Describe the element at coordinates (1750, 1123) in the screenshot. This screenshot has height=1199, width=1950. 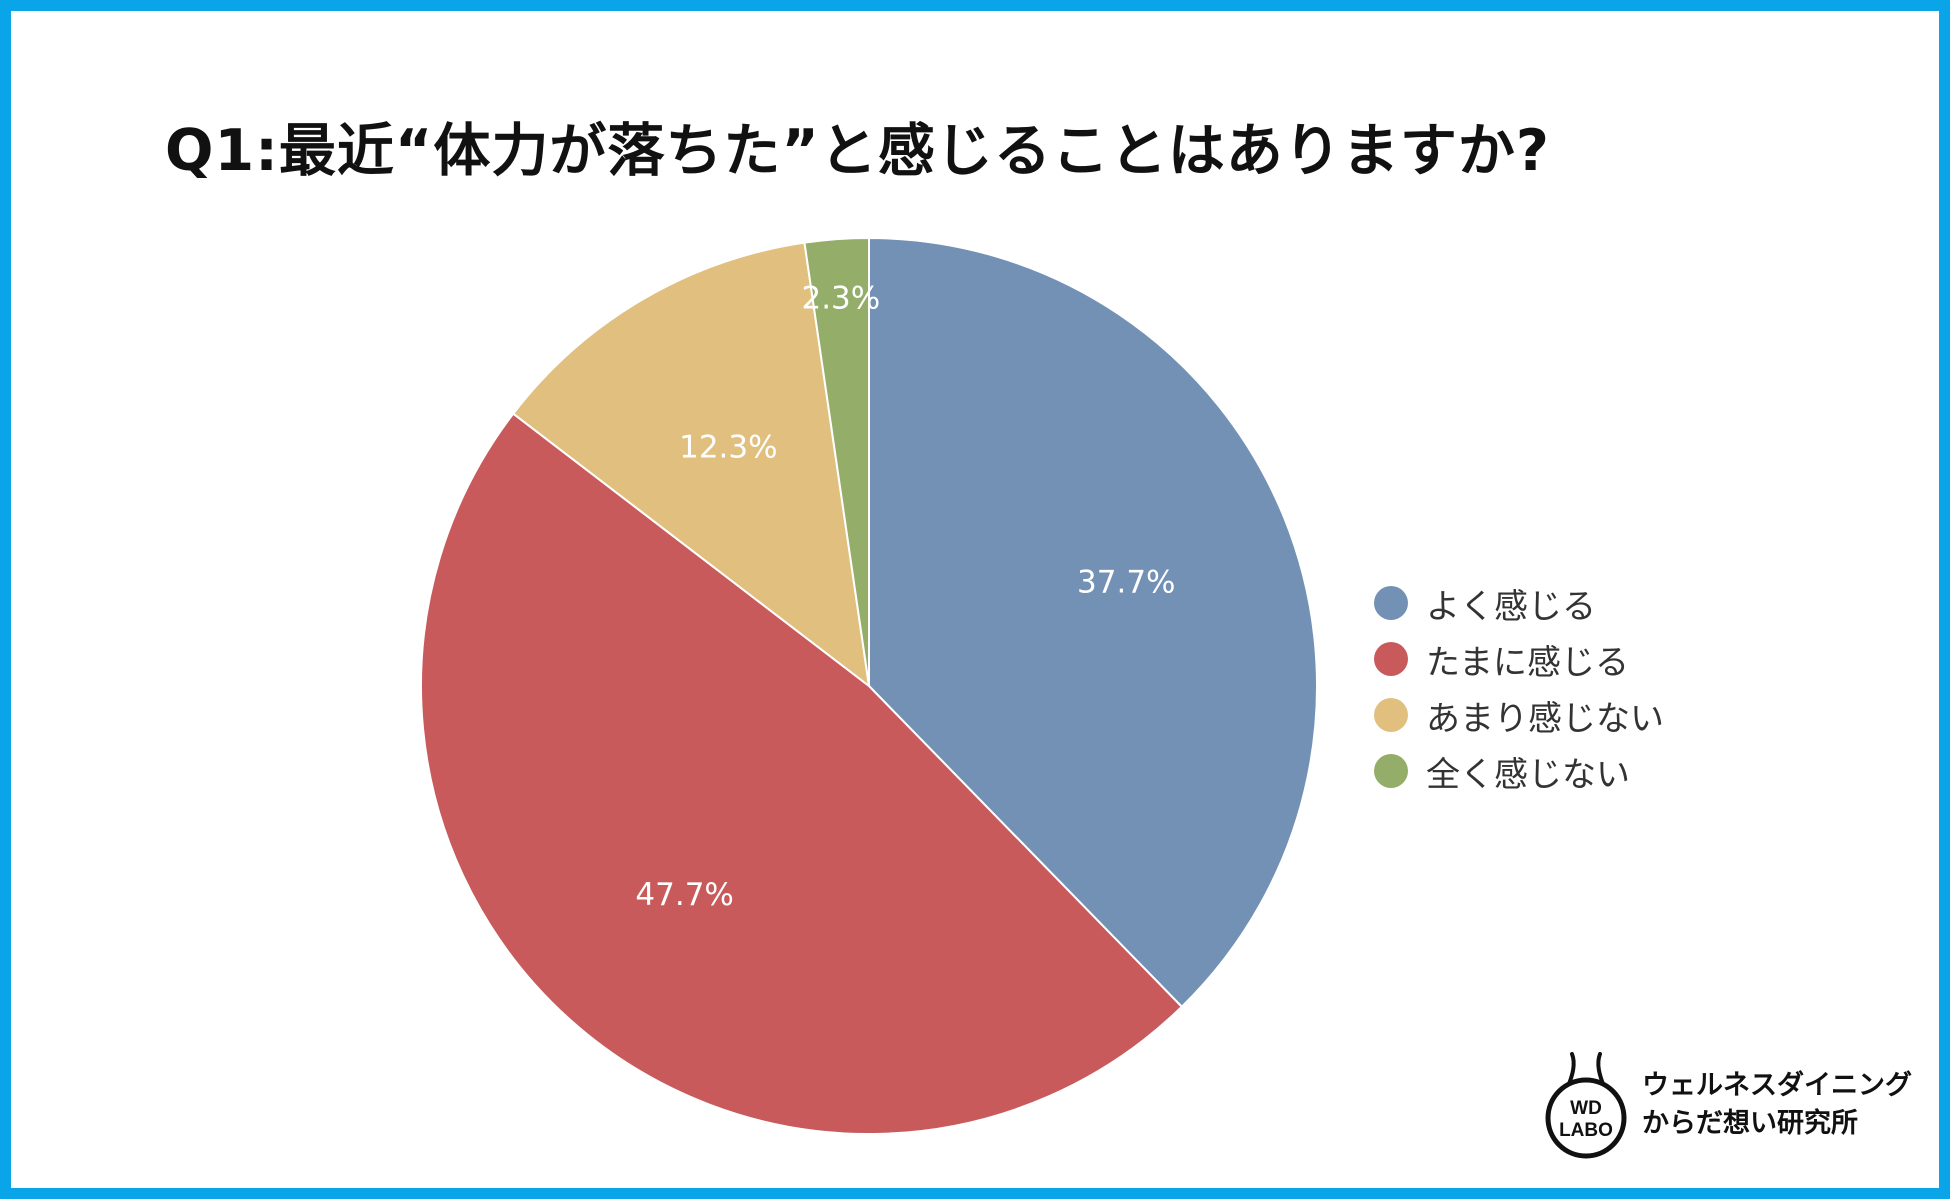
I see `brand-name-line2: からだ想い研究所` at that location.